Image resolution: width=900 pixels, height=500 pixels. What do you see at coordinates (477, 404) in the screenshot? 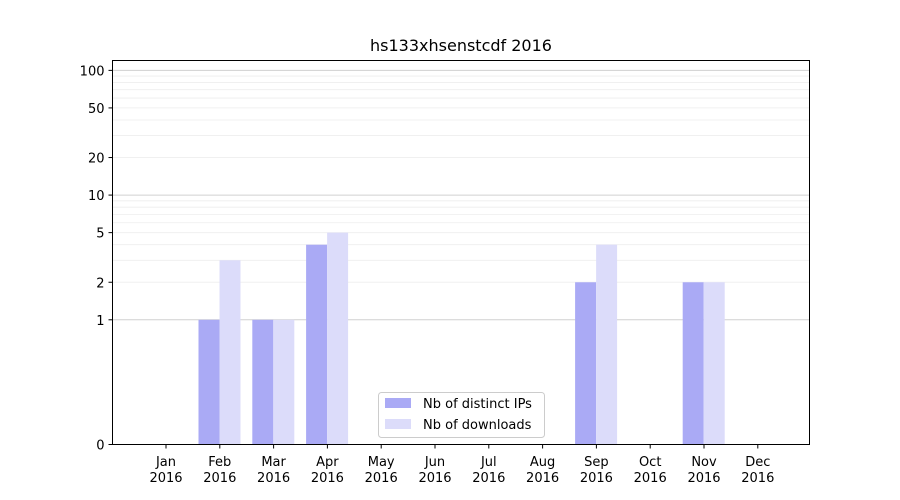
I see `legend-label-distinct-ips: Nb of distinct IPs` at bounding box center [477, 404].